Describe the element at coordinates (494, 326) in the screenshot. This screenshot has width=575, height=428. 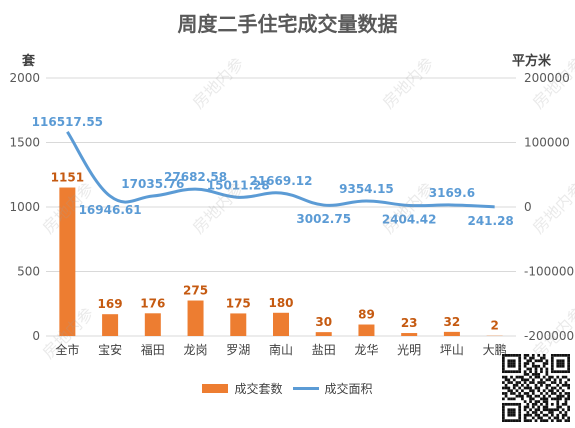
I see `bar-data-label: 2` at that location.